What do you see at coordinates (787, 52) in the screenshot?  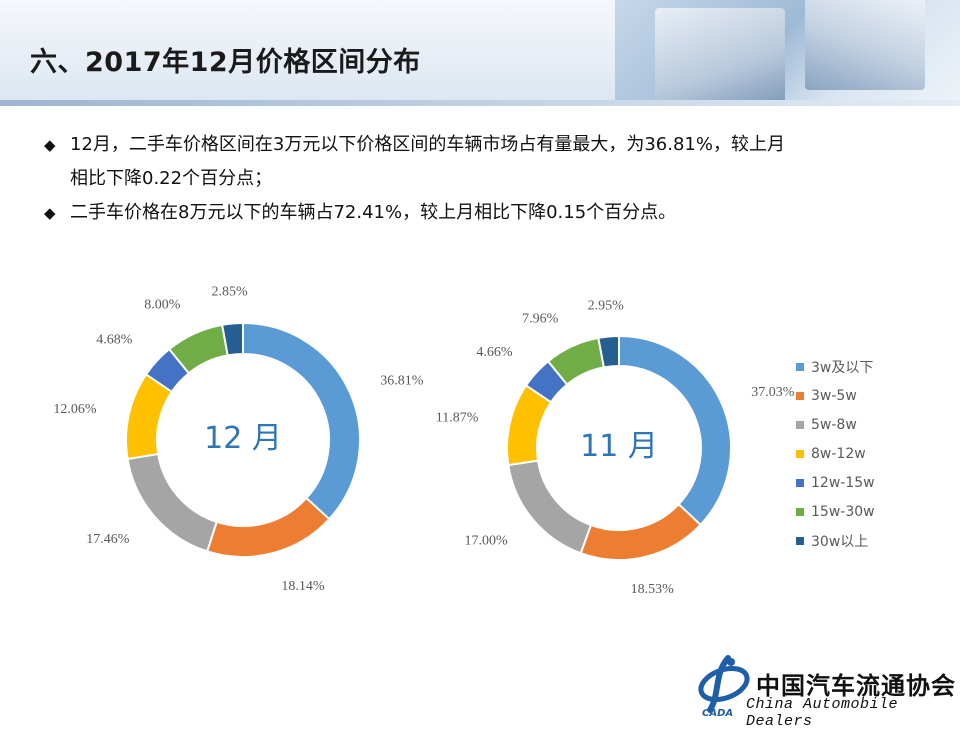 I see `header-photo` at bounding box center [787, 52].